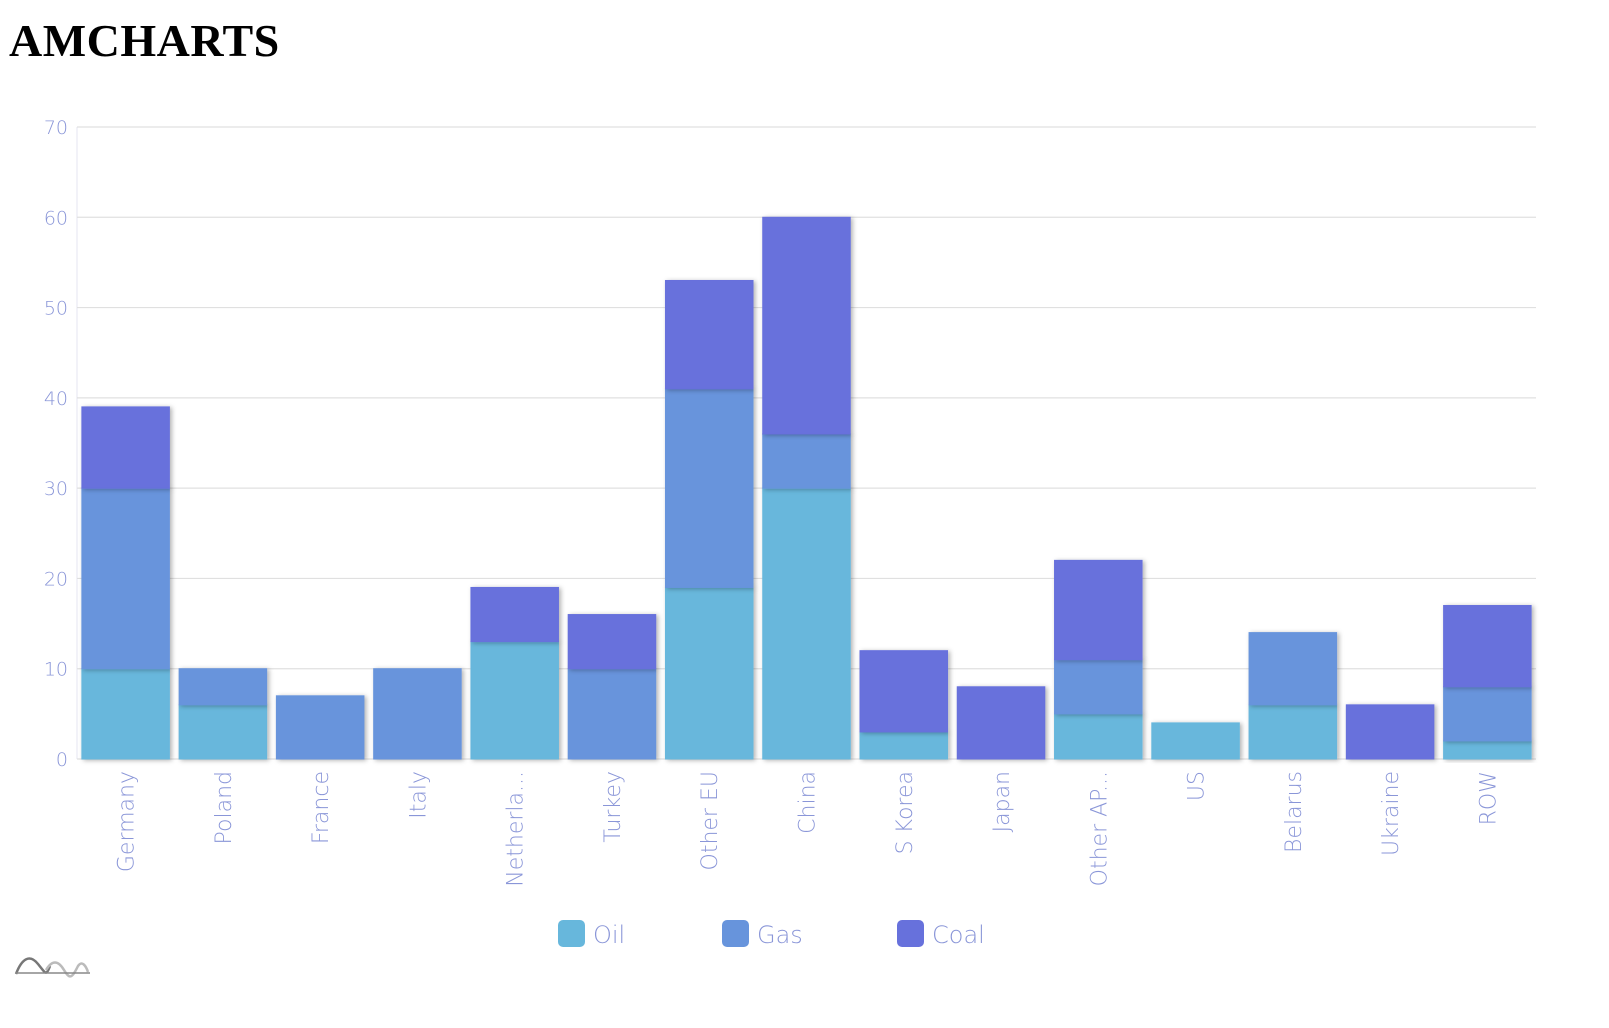 This screenshot has width=1609, height=1028. I want to click on legend-item-oil: Oil, so click(591, 934).